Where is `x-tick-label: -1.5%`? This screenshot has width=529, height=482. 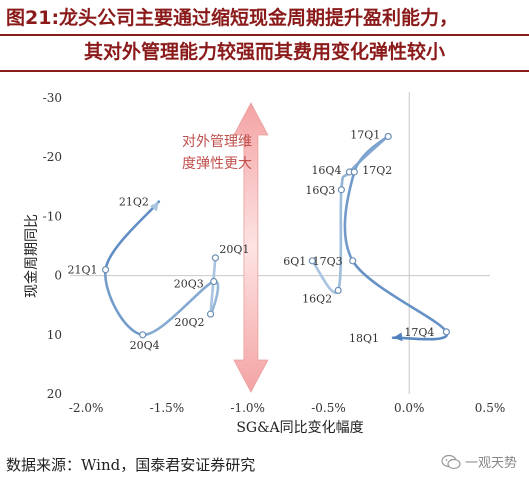
x-tick-label: -1.5% is located at coordinates (167, 408).